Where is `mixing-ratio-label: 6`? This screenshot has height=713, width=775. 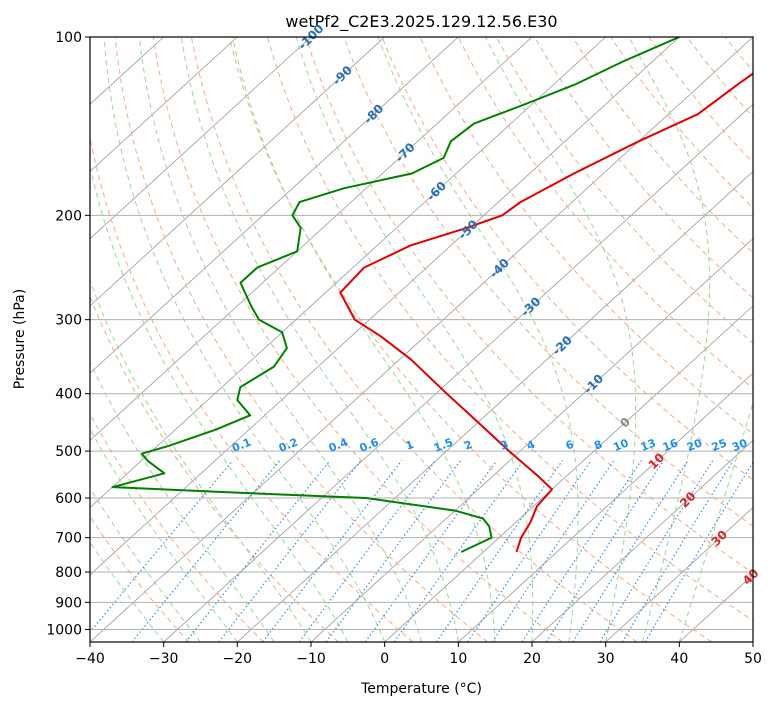 mixing-ratio-label: 6 is located at coordinates (570, 445).